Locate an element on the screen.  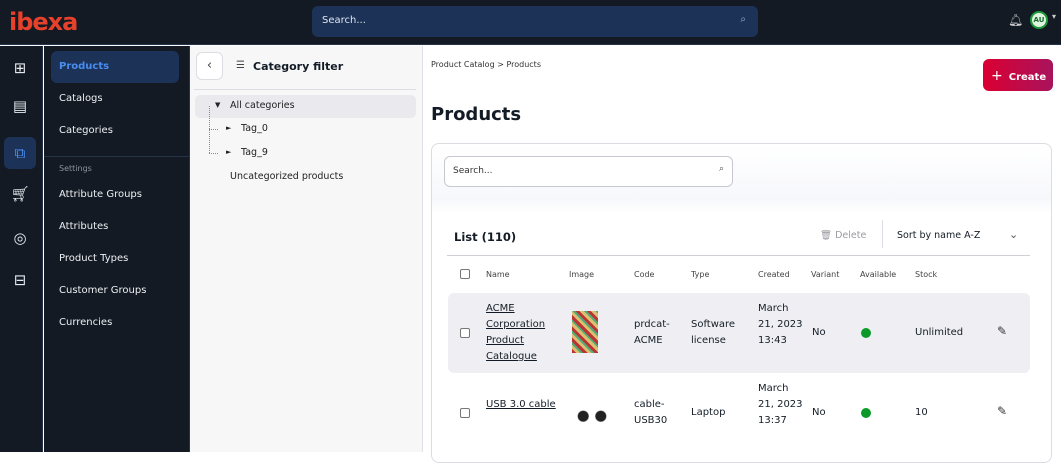
product-code: cable-USB30 is located at coordinates (651, 412).